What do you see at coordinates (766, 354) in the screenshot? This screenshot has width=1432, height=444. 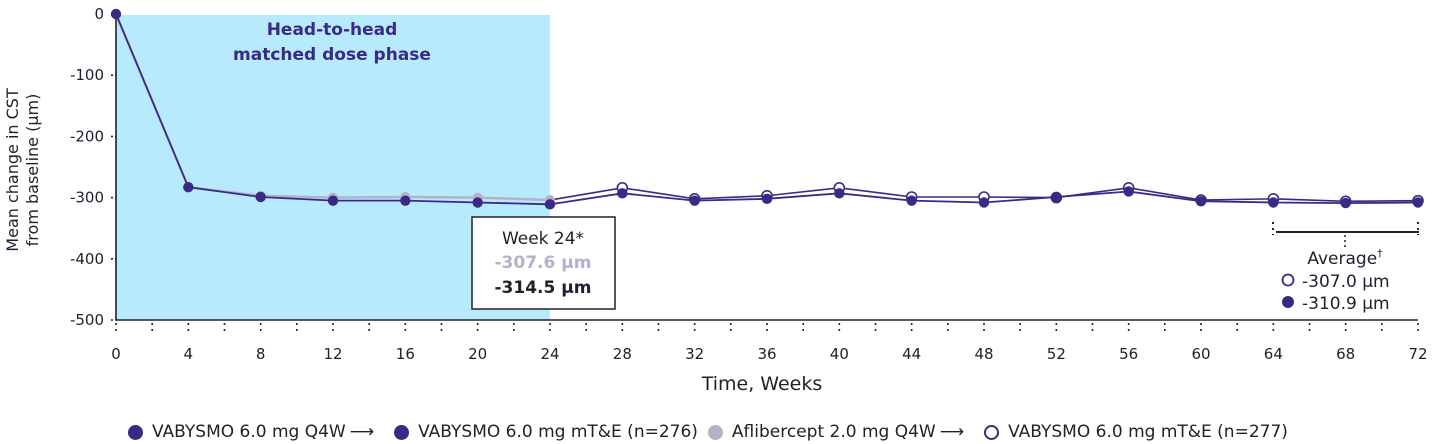 I see `x-tick-label: 36` at bounding box center [766, 354].